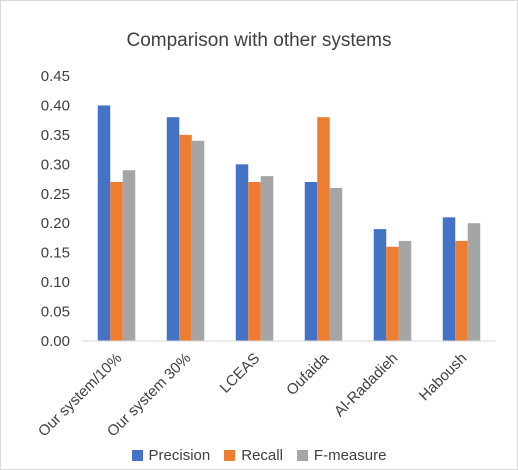  What do you see at coordinates (179, 455) in the screenshot?
I see `legend-label: Precision` at bounding box center [179, 455].